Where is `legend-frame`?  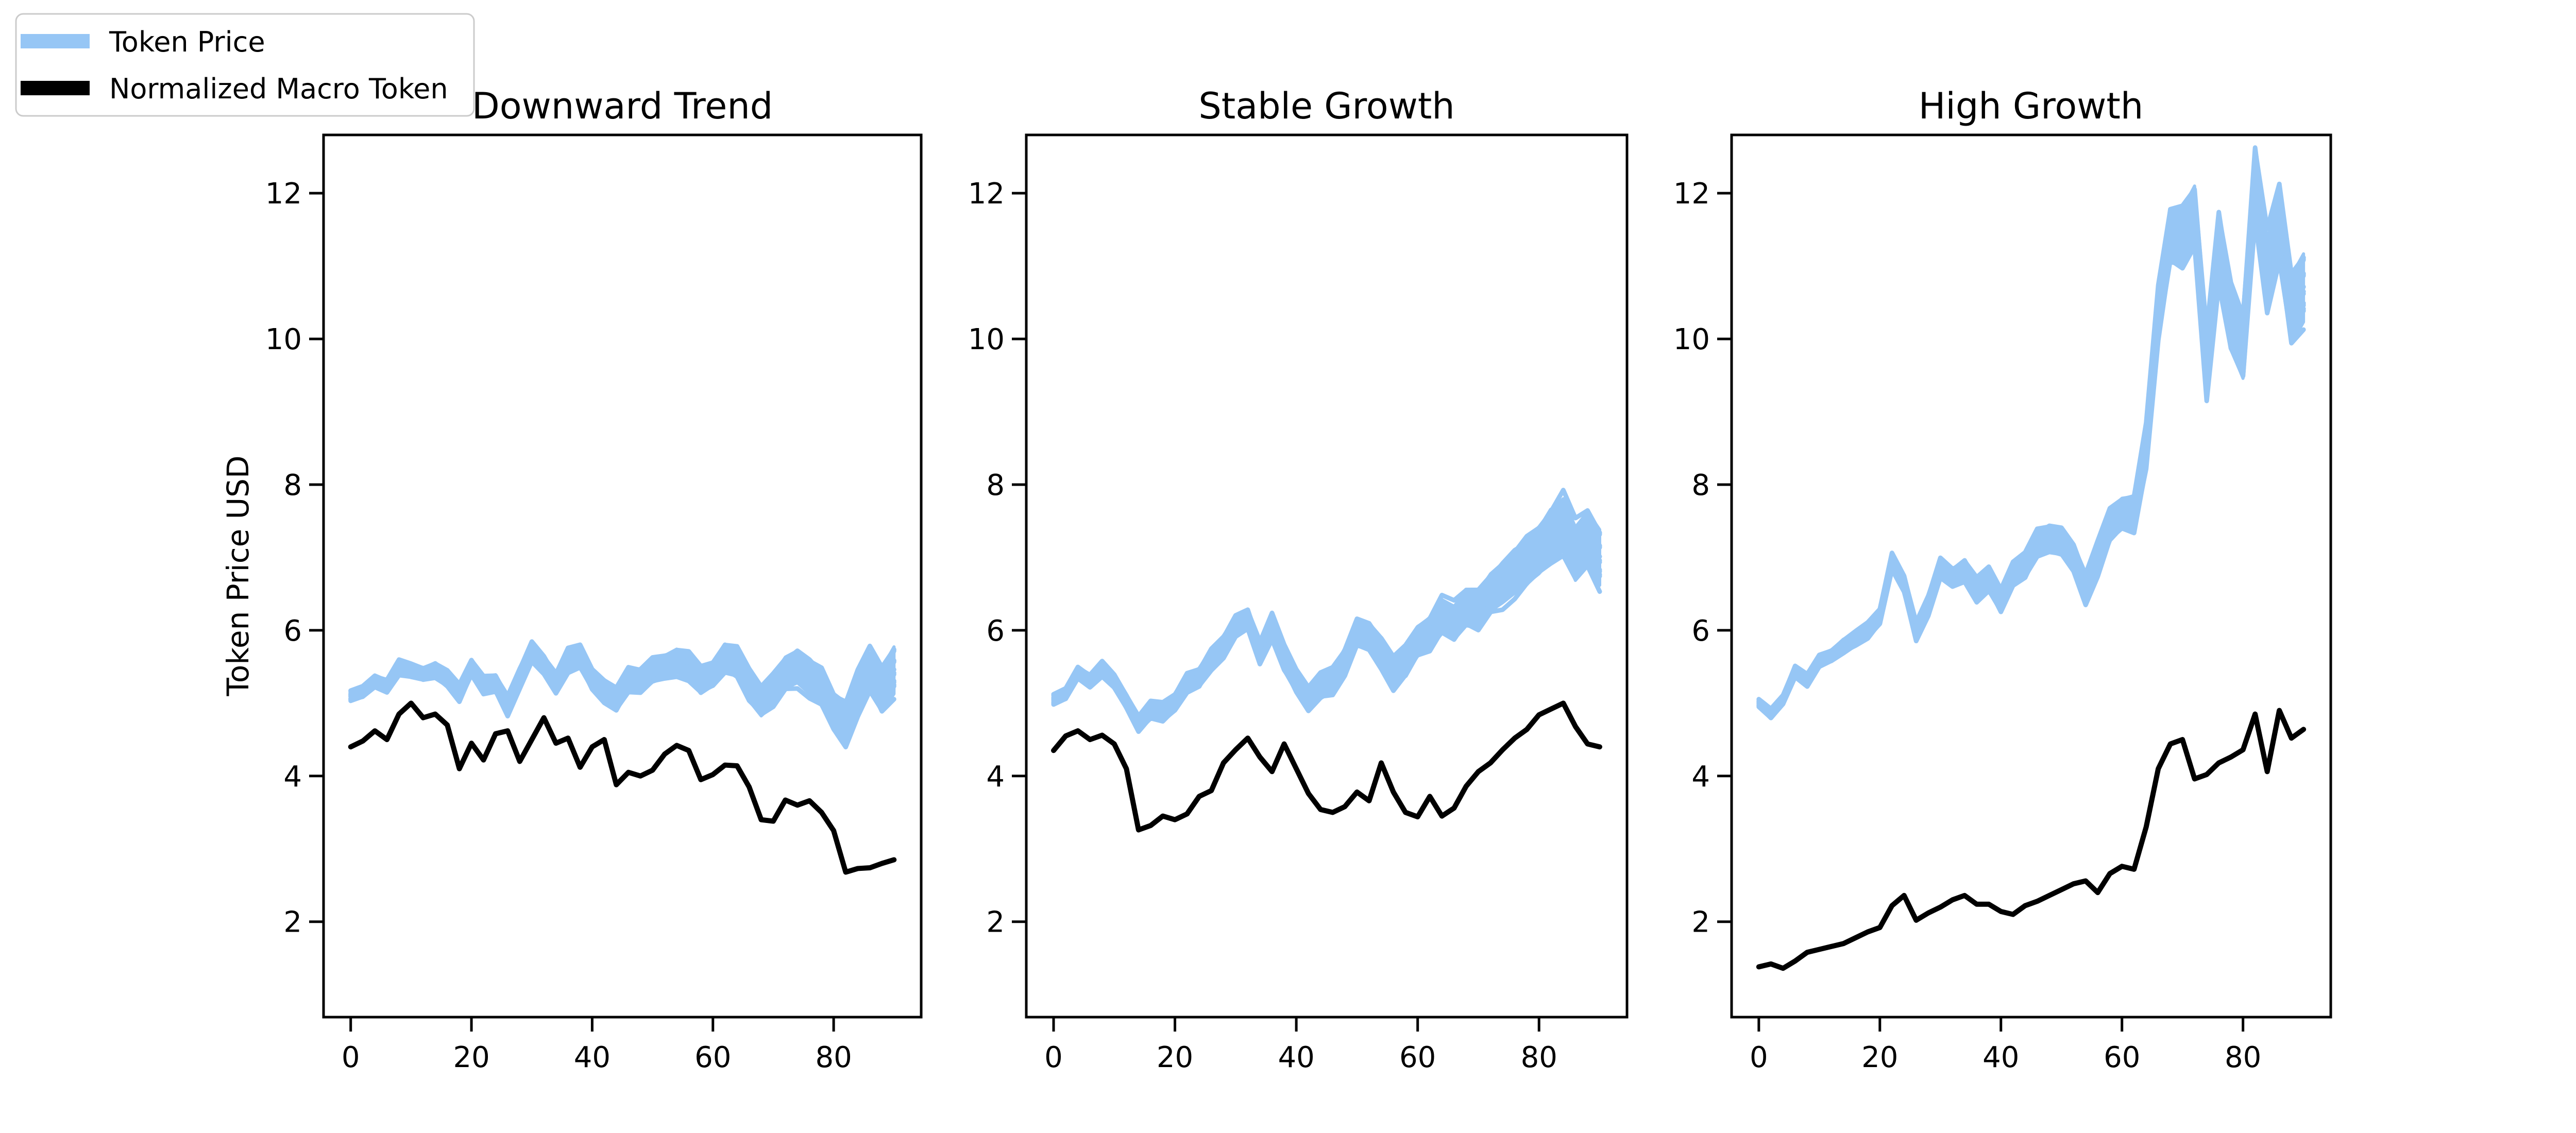
legend-frame is located at coordinates (245, 65).